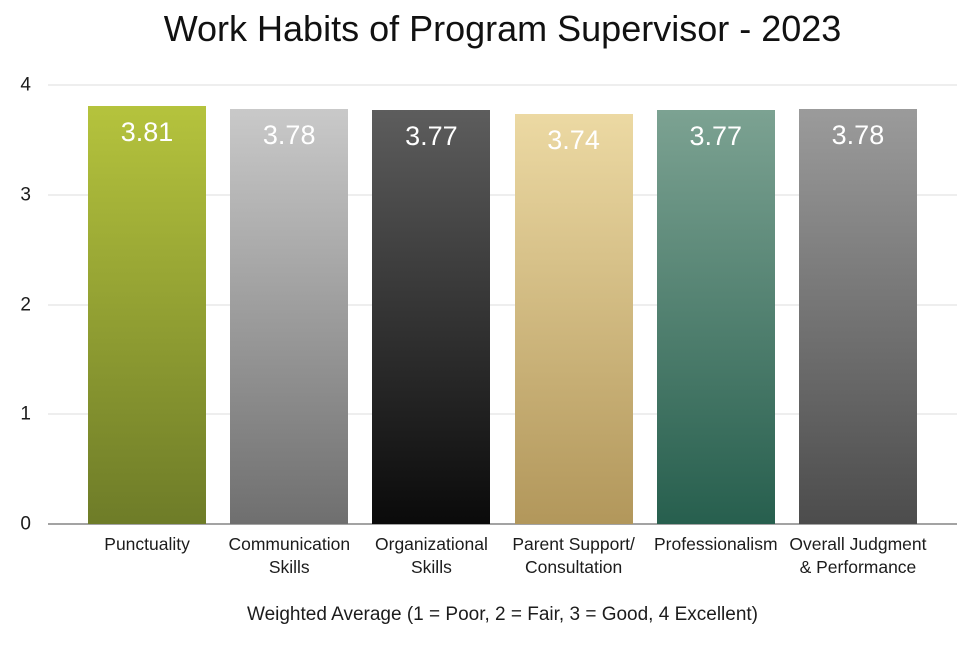 This screenshot has width=980, height=645. Describe the element at coordinates (289, 555) in the screenshot. I see `x-category-label-communication-skills: Communication Skills` at that location.